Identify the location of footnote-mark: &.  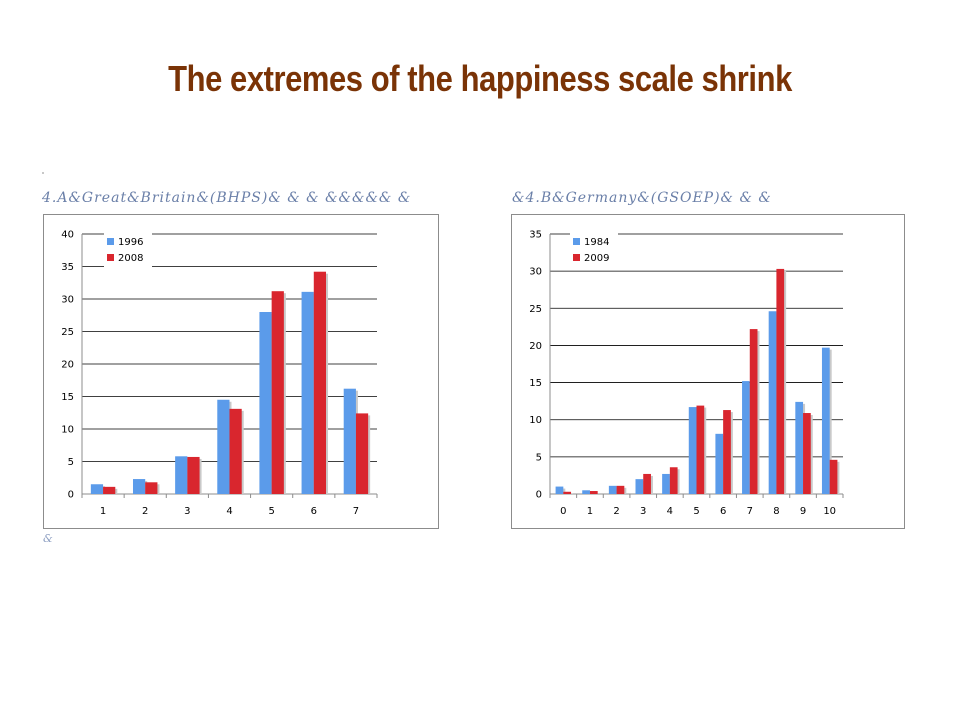
(48, 538).